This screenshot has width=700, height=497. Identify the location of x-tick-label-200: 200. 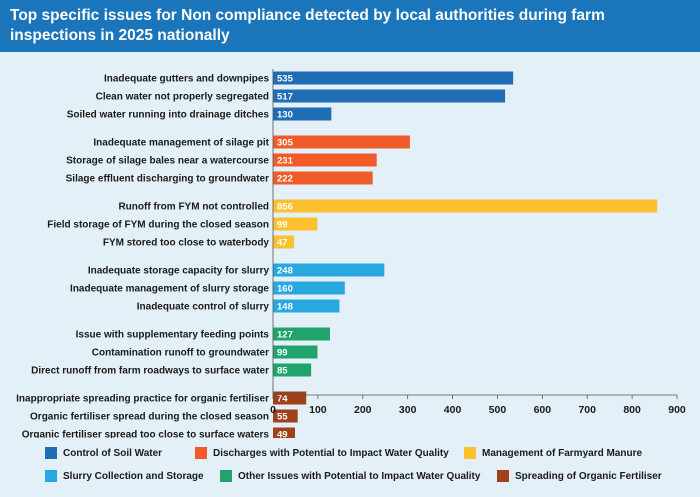
(363, 410).